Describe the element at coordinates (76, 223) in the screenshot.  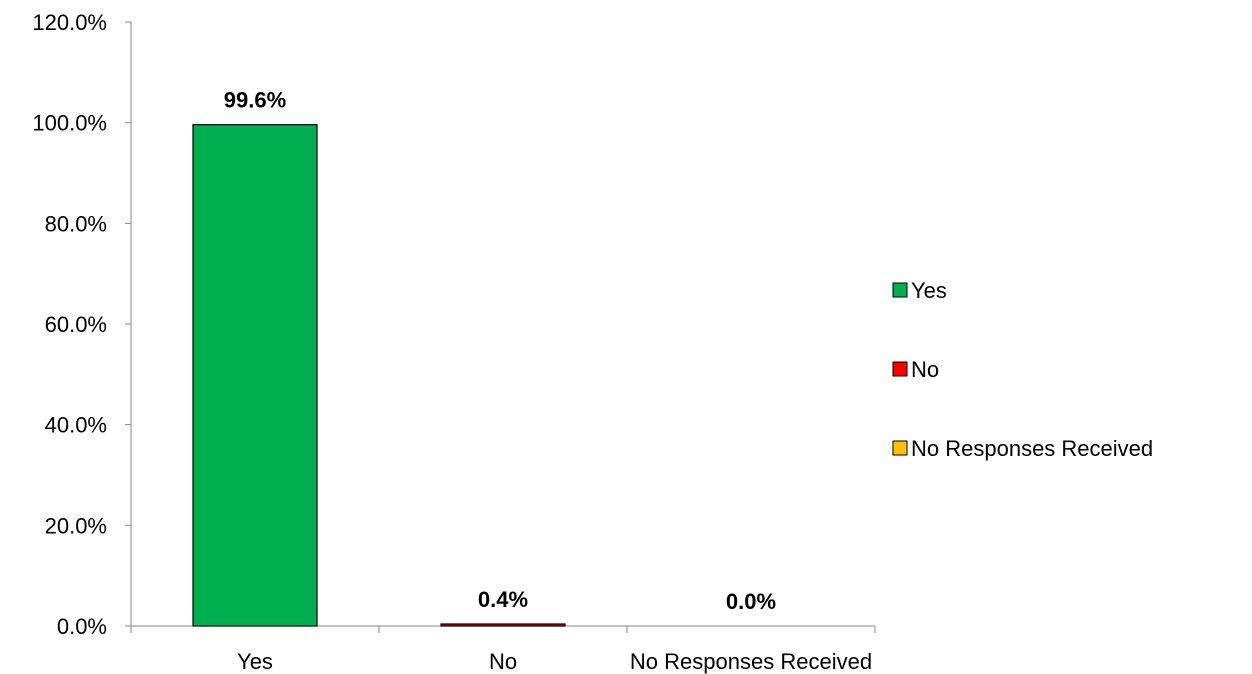
I see `y-tick-label: 80.0%` at that location.